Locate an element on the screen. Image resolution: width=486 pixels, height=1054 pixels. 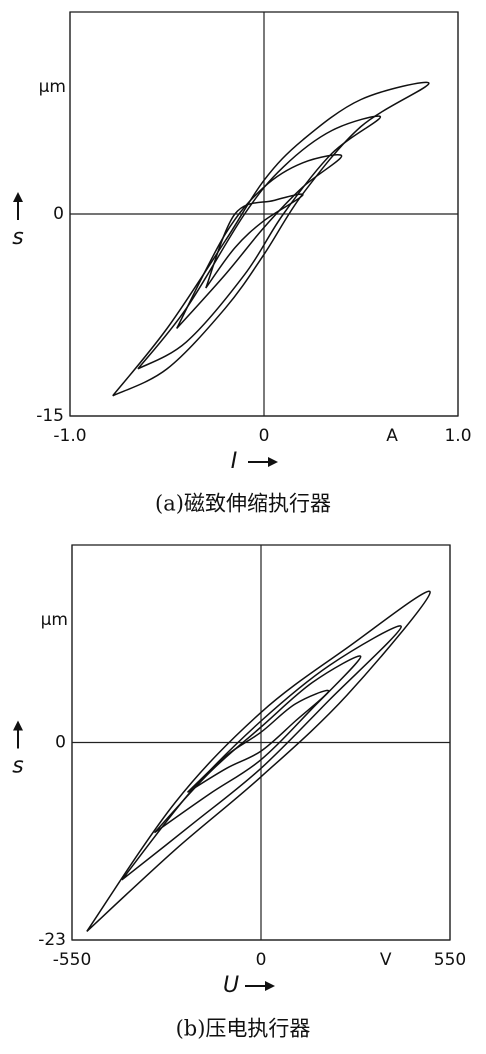
x-axis-label: U is located at coordinates (231, 985).